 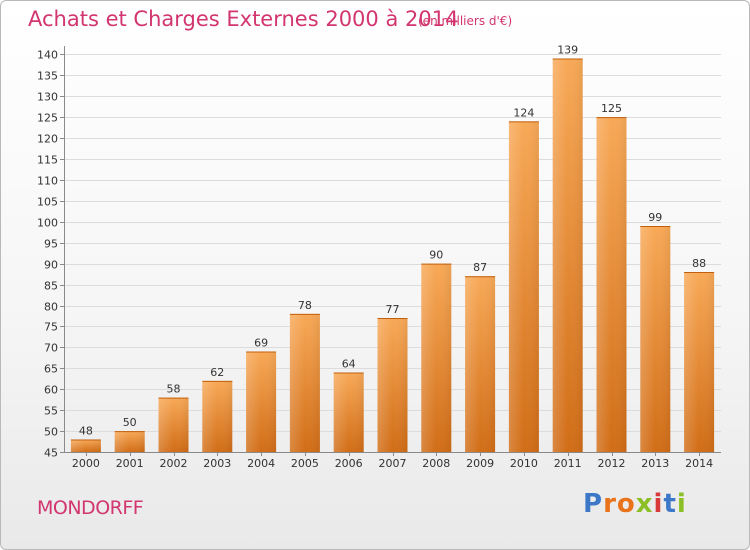 What do you see at coordinates (699, 463) in the screenshot?
I see `x-tick-label-2014: 2014` at bounding box center [699, 463].